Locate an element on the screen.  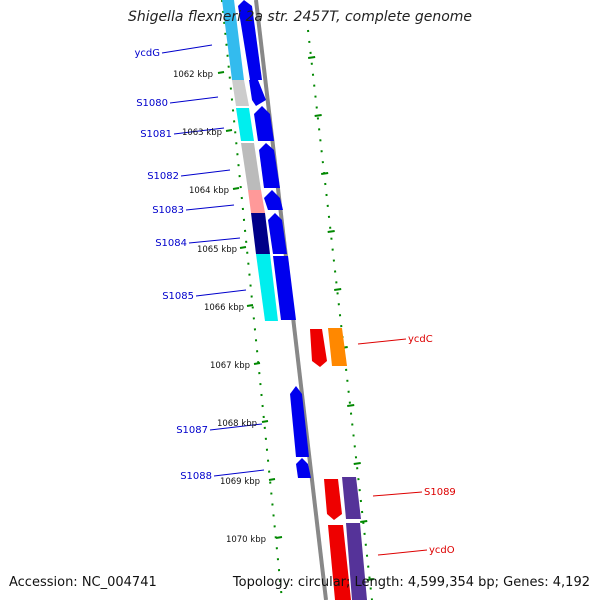
leader-ycdC is located at coordinates (382, 341).